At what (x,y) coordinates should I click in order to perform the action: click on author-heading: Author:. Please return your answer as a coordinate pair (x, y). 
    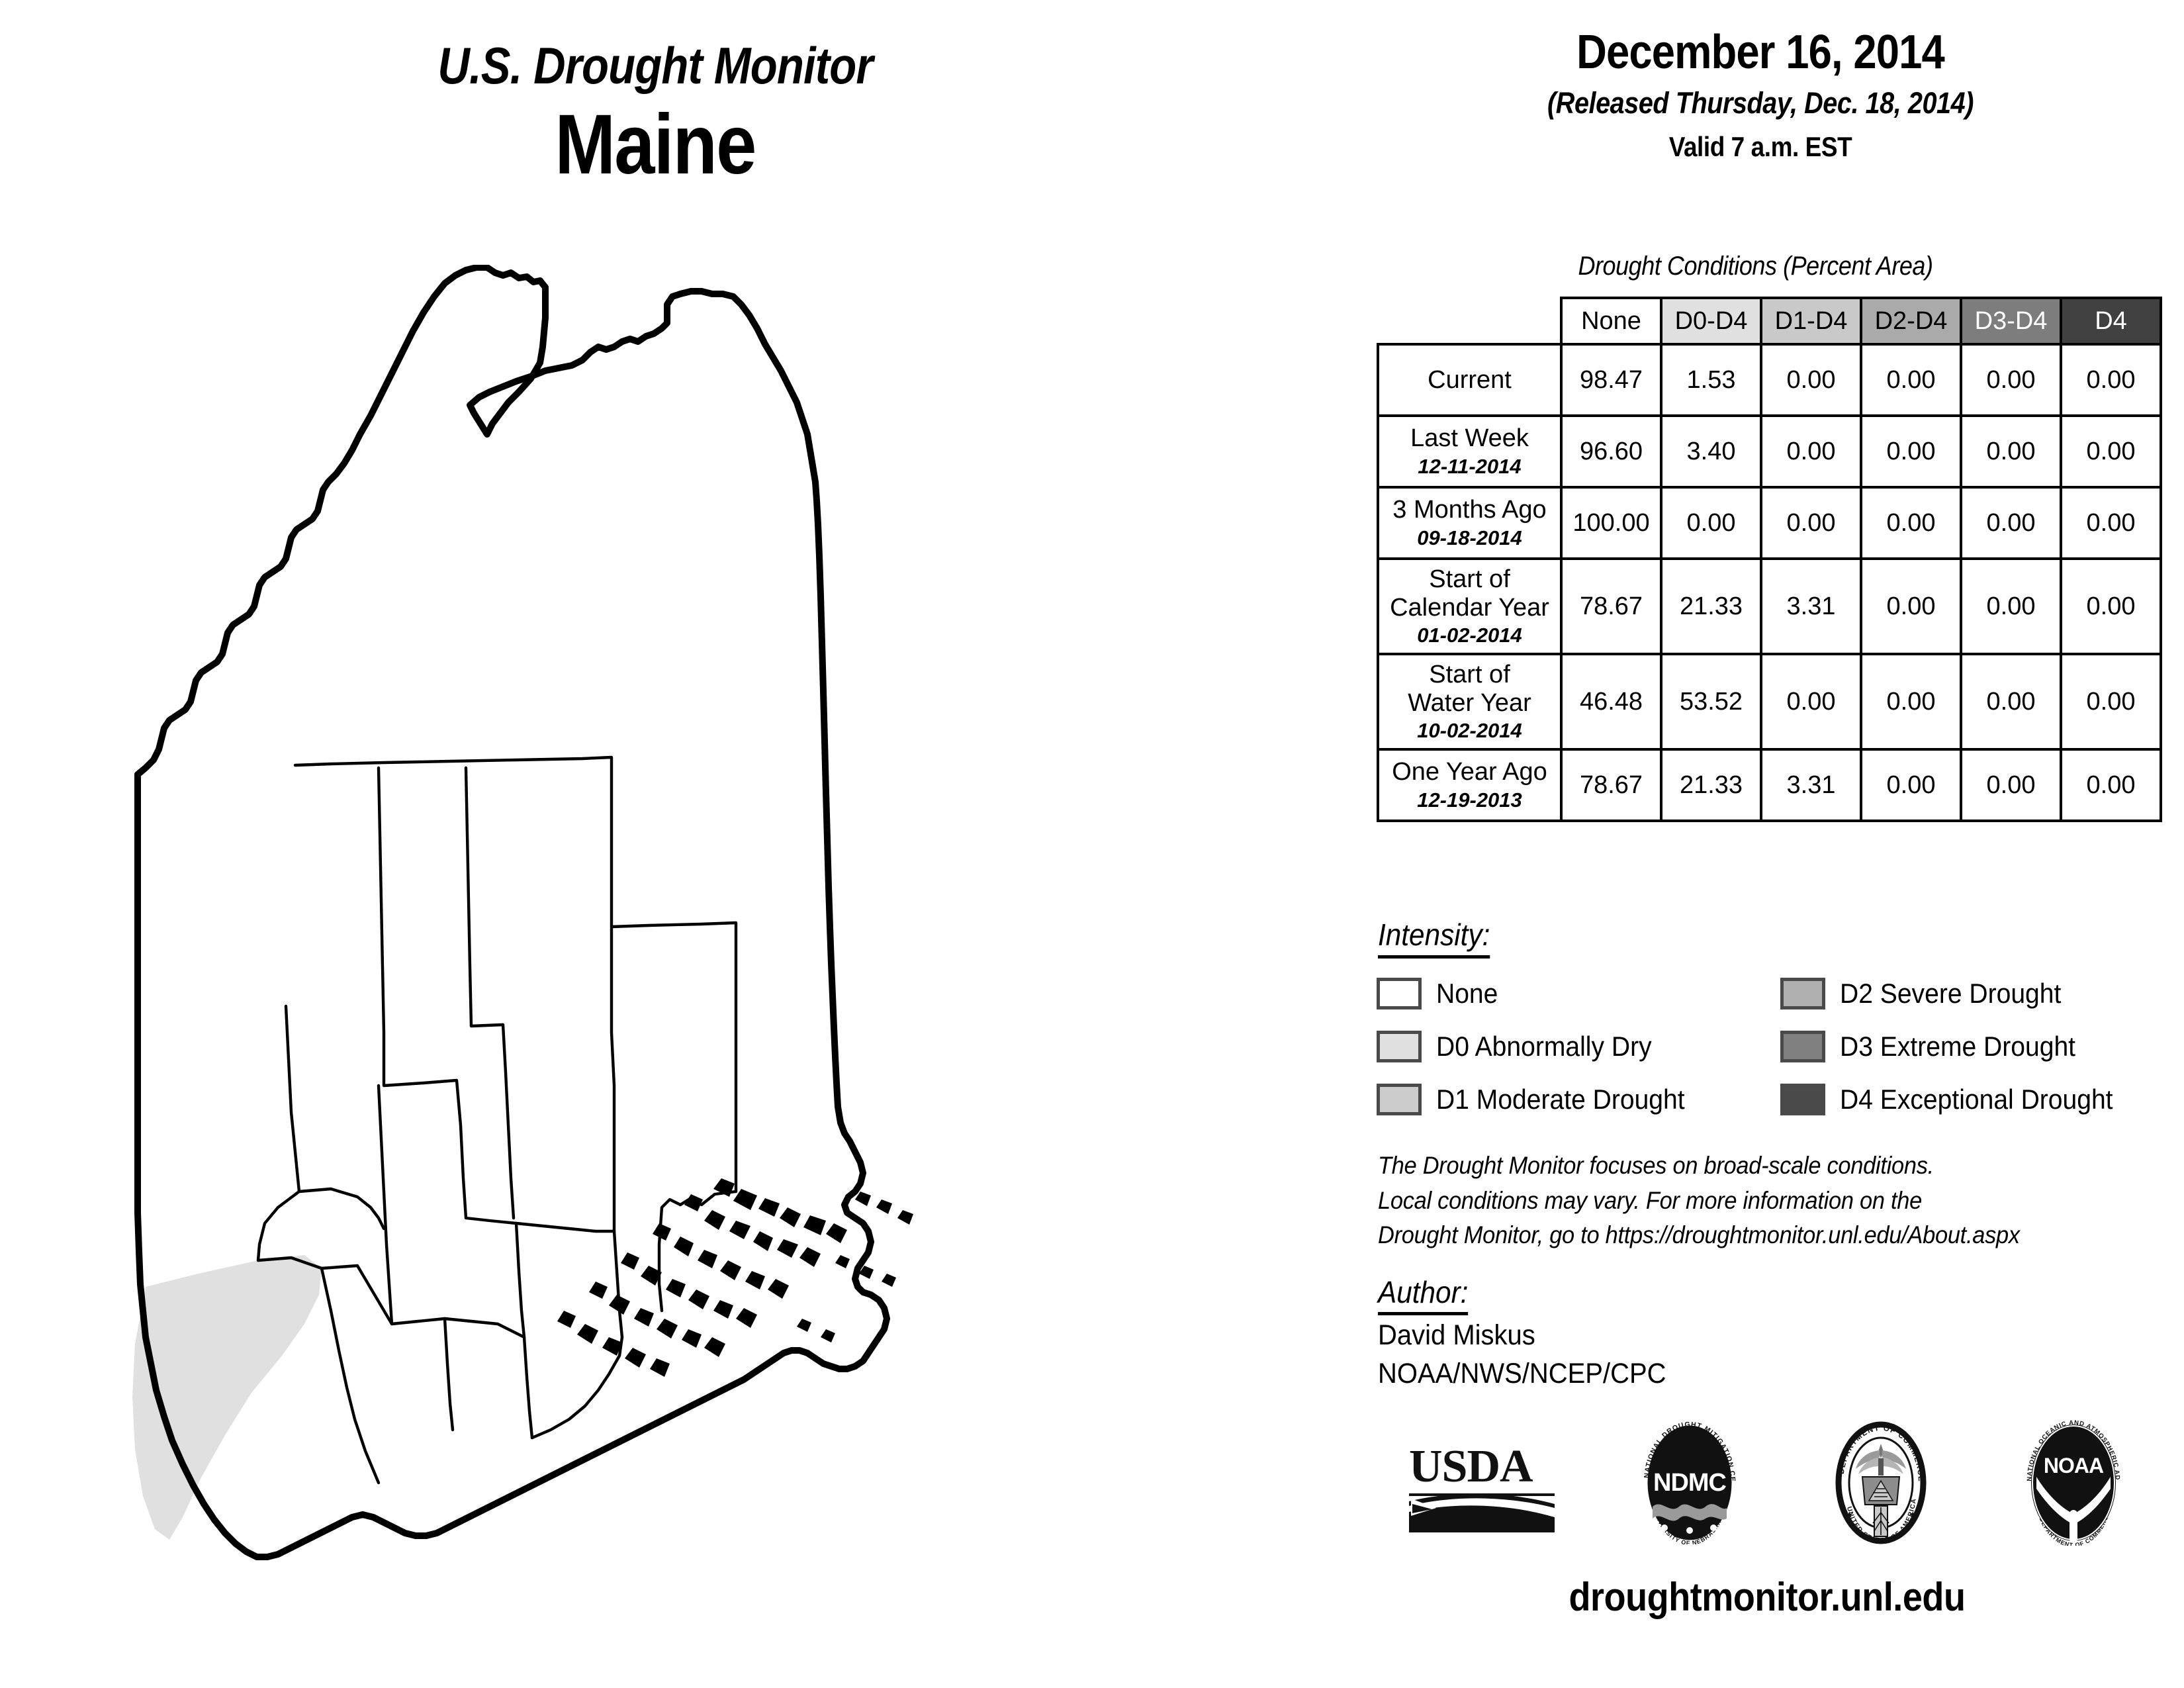
    Looking at the image, I should click on (1423, 1294).